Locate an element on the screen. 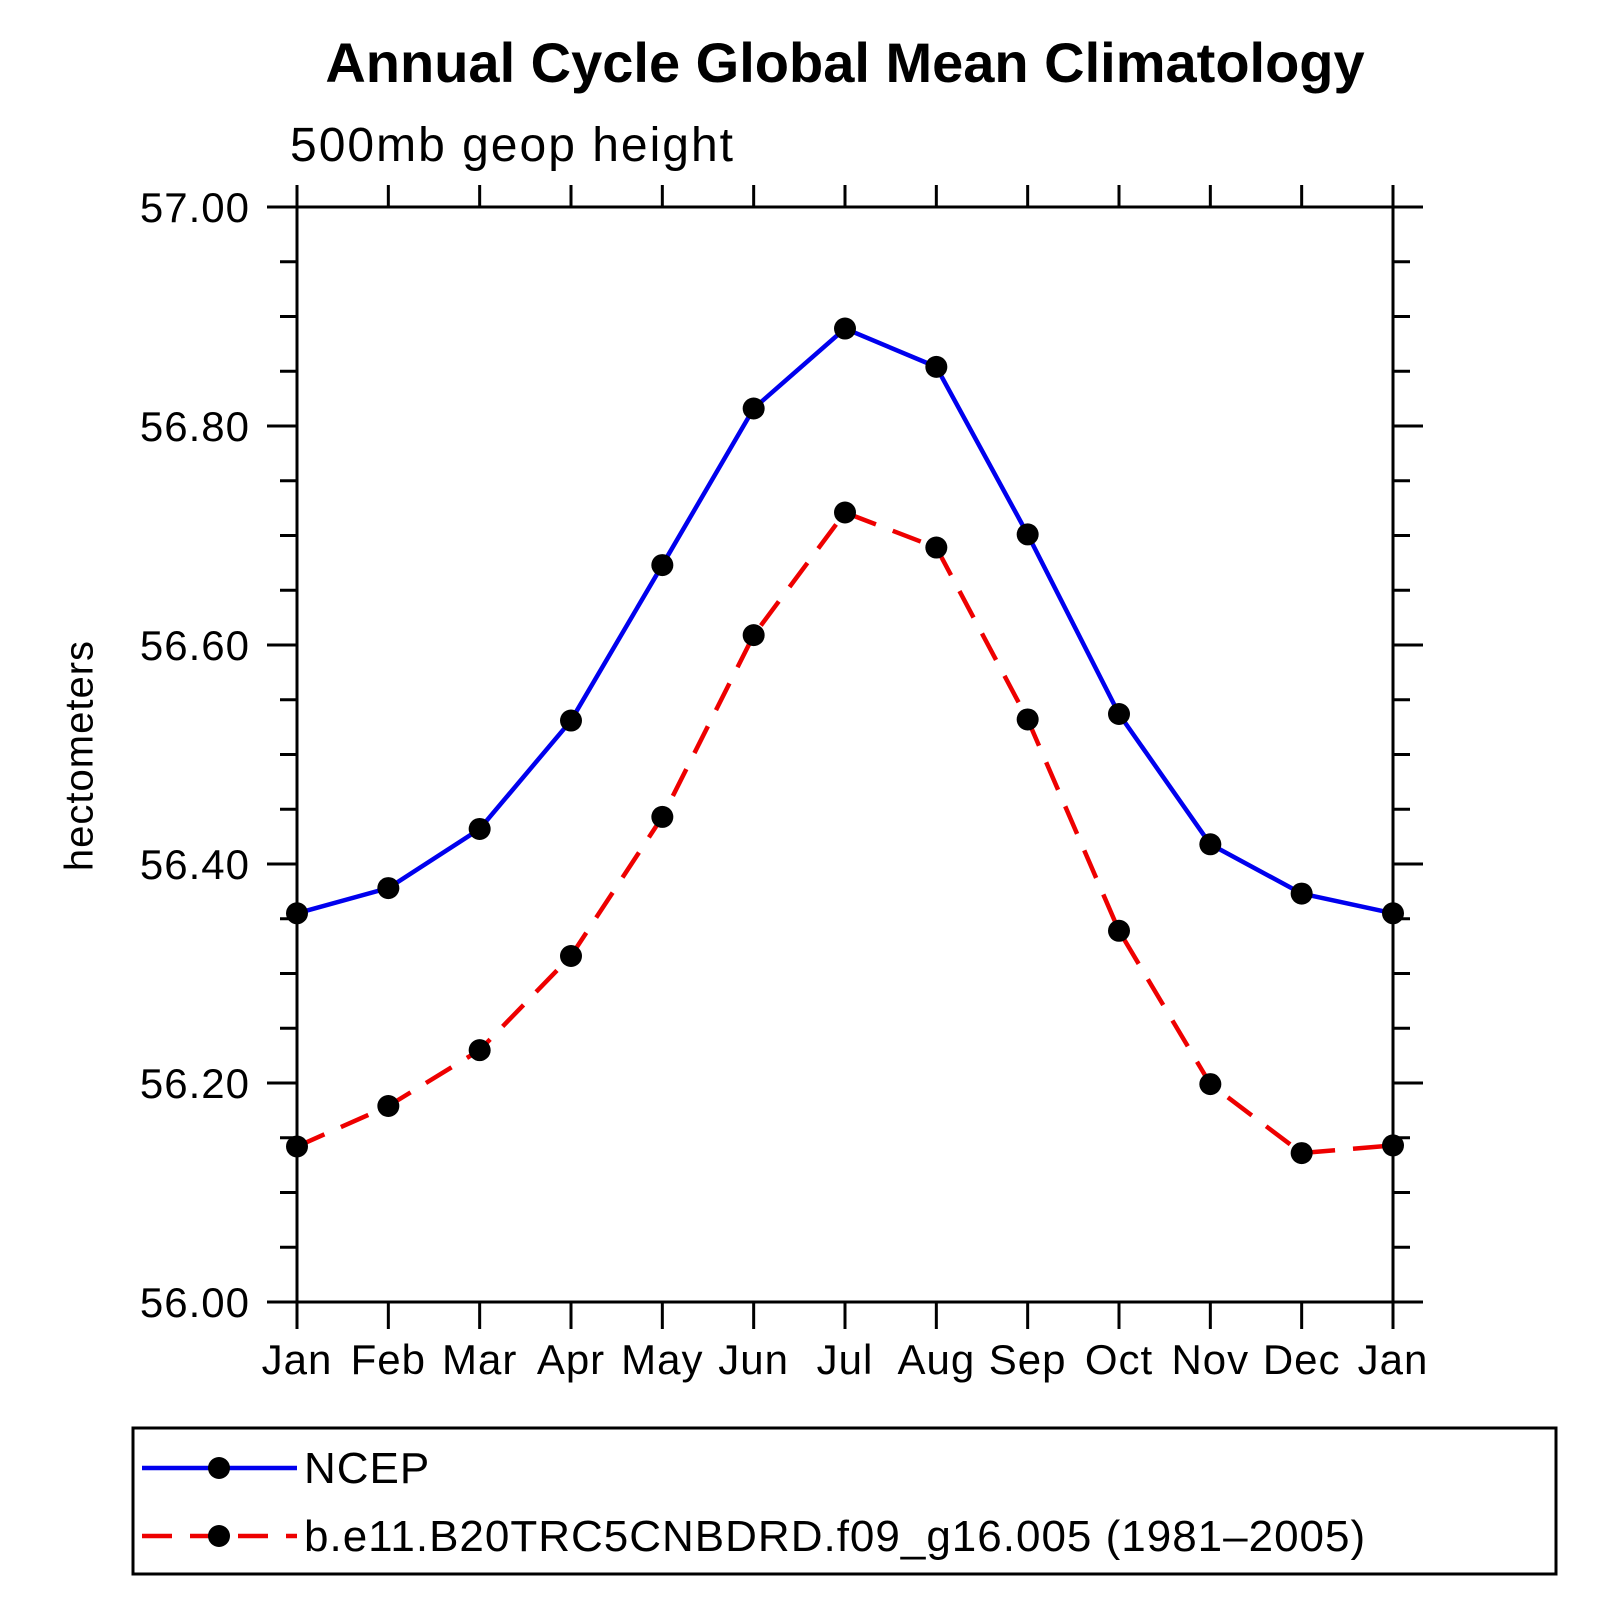 The width and height of the screenshot is (1613, 1613). legend-box is located at coordinates (844, 1501).